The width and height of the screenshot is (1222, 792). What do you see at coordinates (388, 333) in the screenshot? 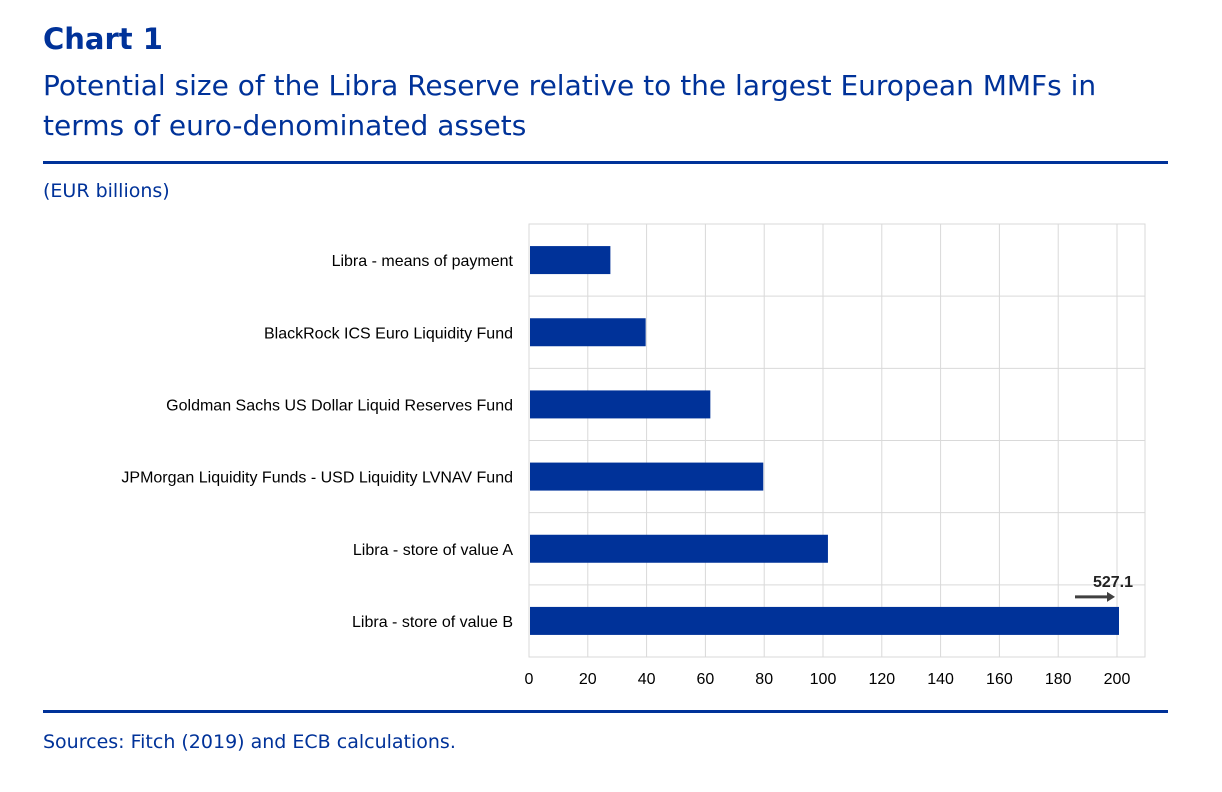
I see `category-label-2: BlackRock ICS Euro Liquidity Fund` at bounding box center [388, 333].